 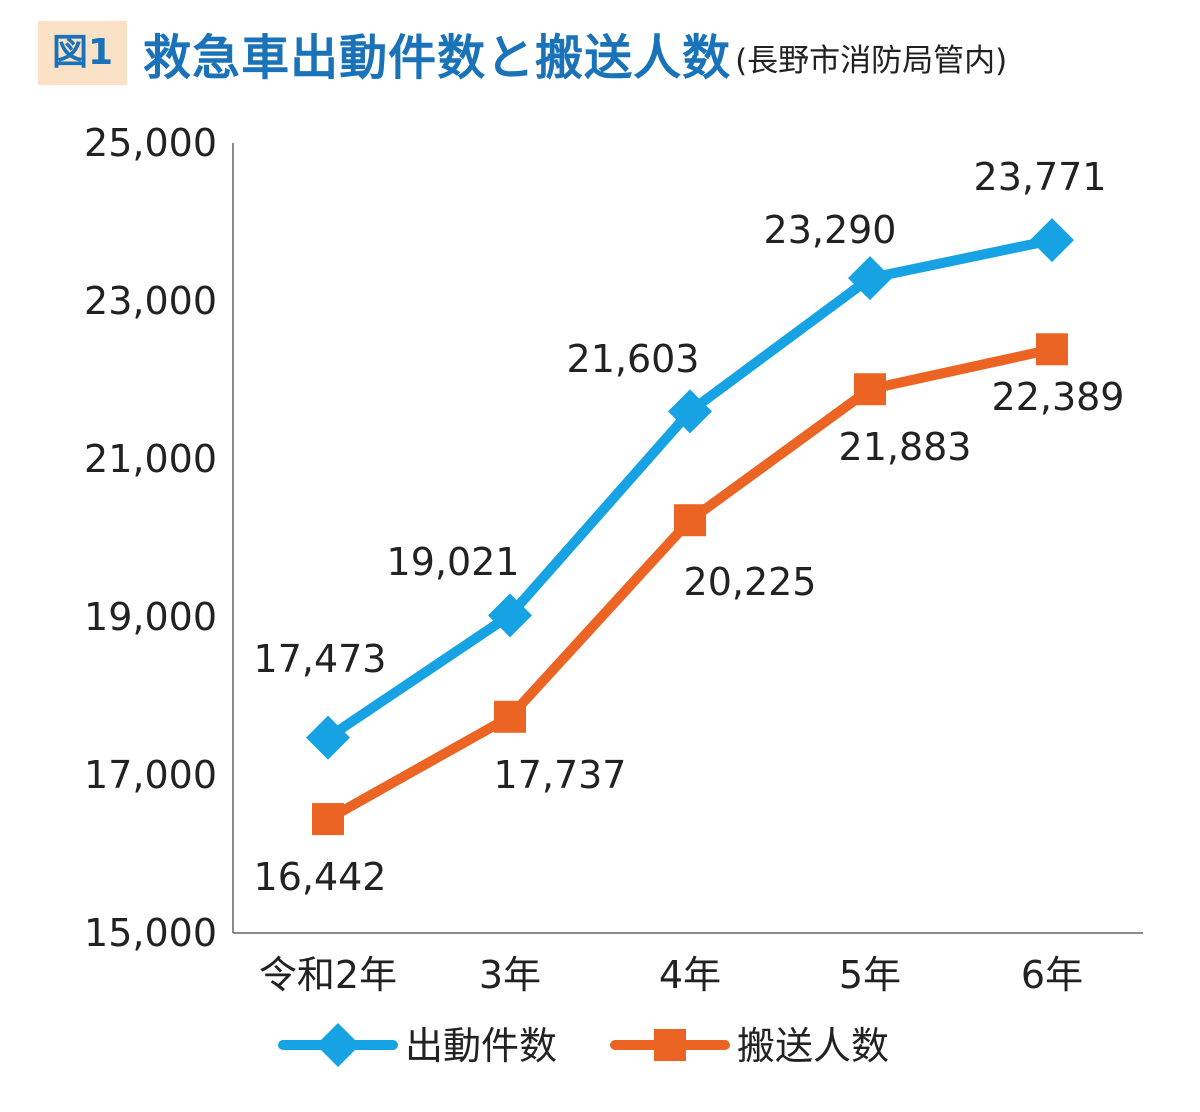 What do you see at coordinates (690, 975) in the screenshot?
I see `x-category-label: 4年` at bounding box center [690, 975].